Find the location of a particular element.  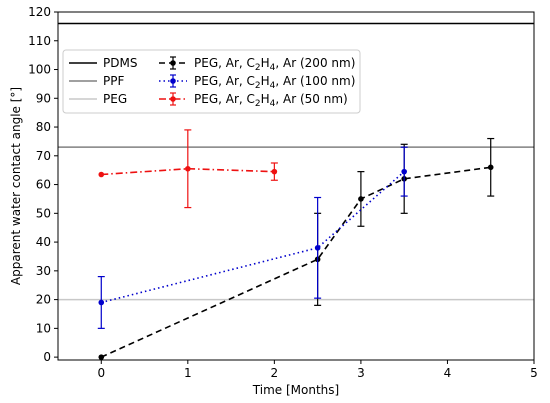

y-tick-label: 50 is located at coordinates (43, 213).